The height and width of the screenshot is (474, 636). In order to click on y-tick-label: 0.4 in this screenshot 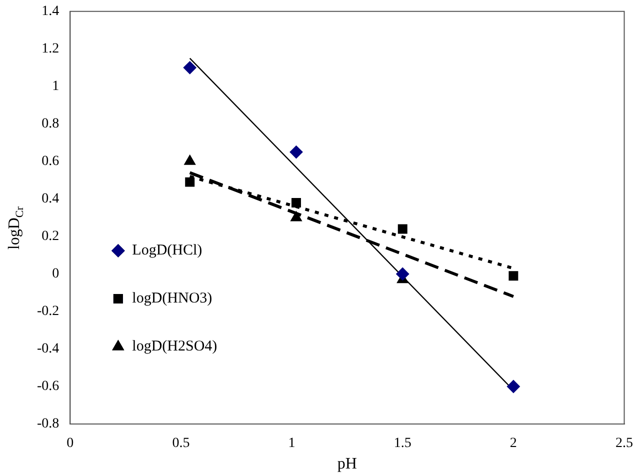, I will do `click(51, 199)`.